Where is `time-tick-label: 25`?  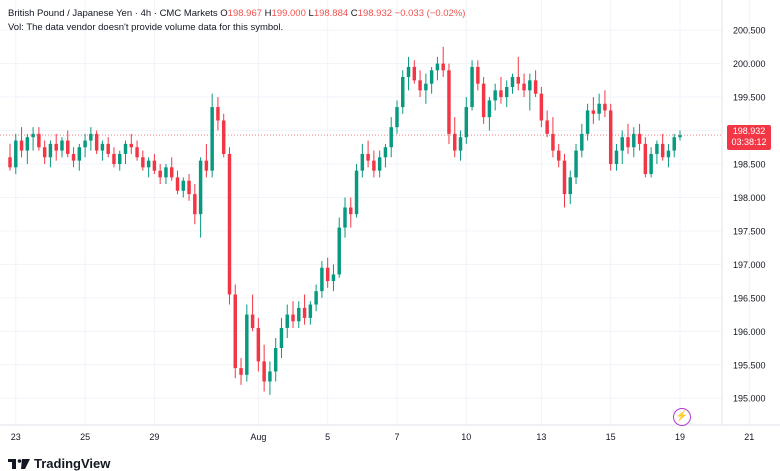 time-tick-label: 25 is located at coordinates (85, 437).